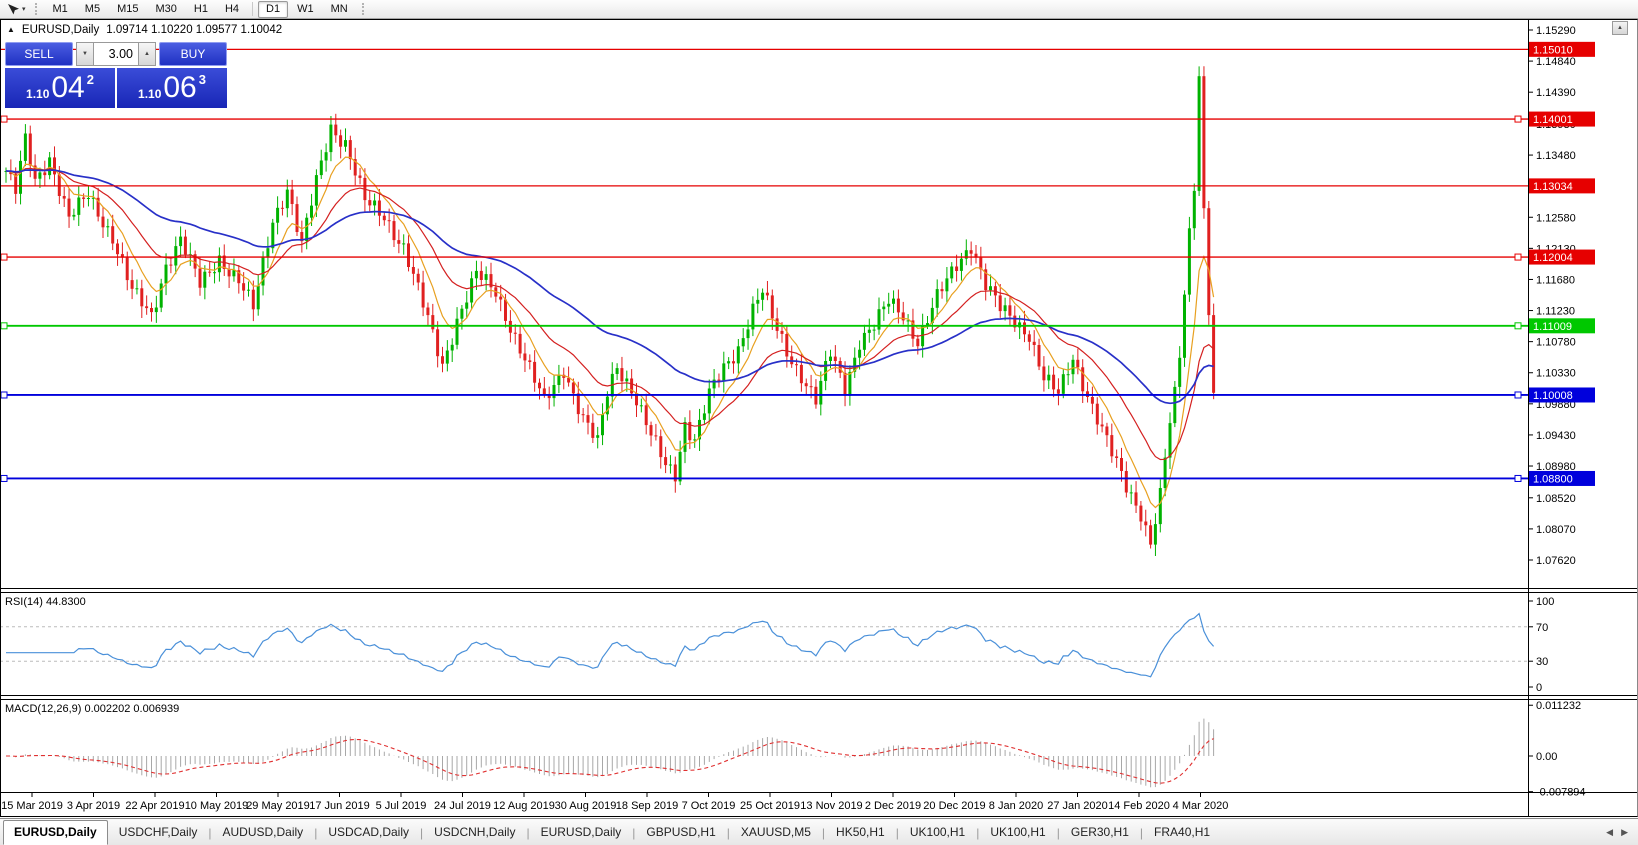  Describe the element at coordinates (1016, 806) in the screenshot. I see `svg-text: 8 Jan 2020` at that location.